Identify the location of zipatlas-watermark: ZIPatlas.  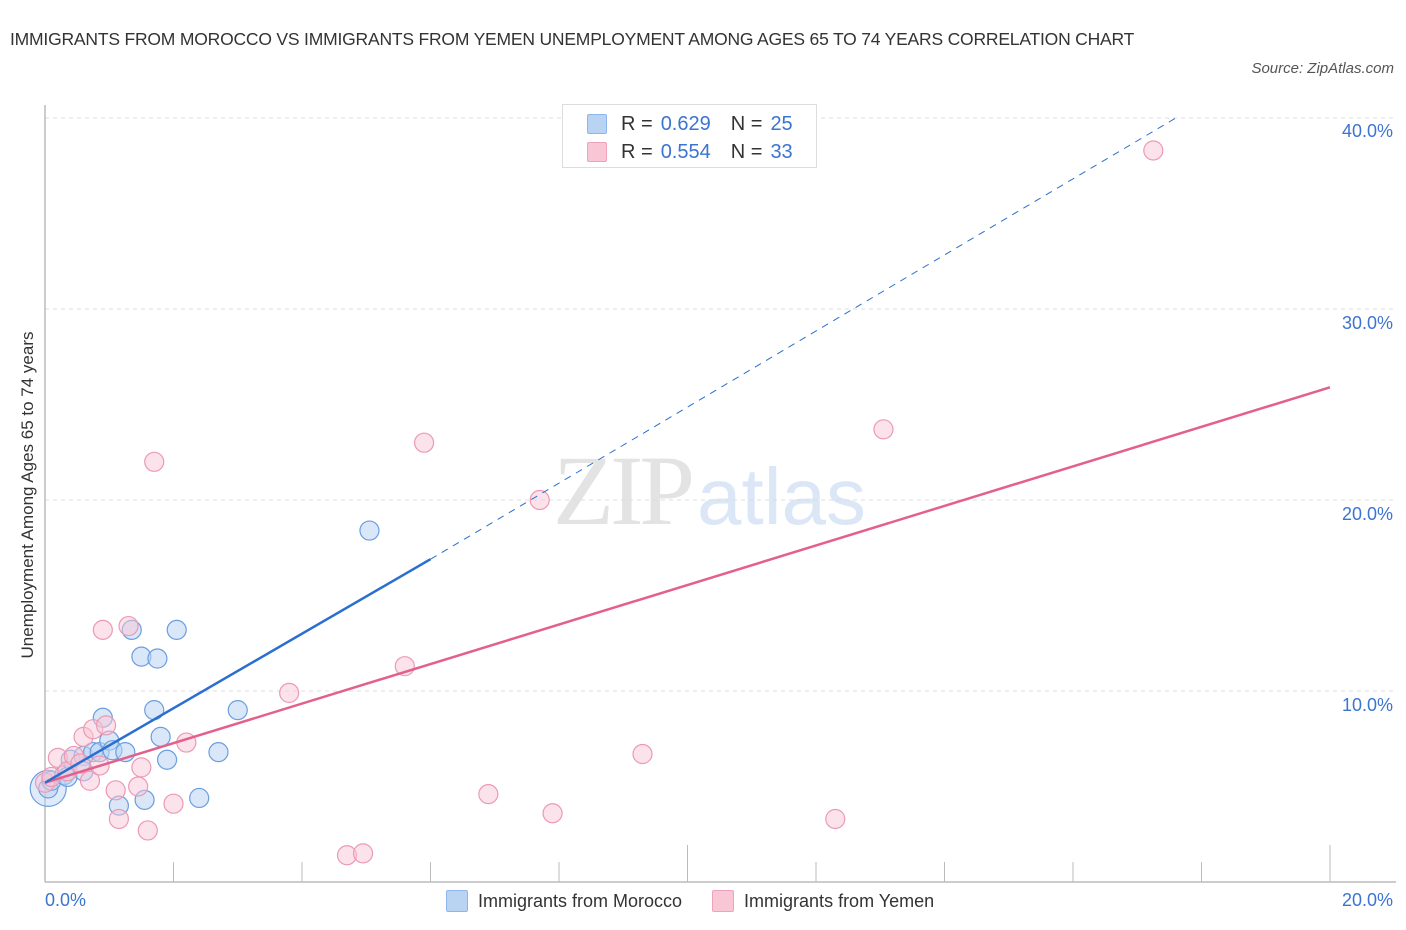
(709, 493).